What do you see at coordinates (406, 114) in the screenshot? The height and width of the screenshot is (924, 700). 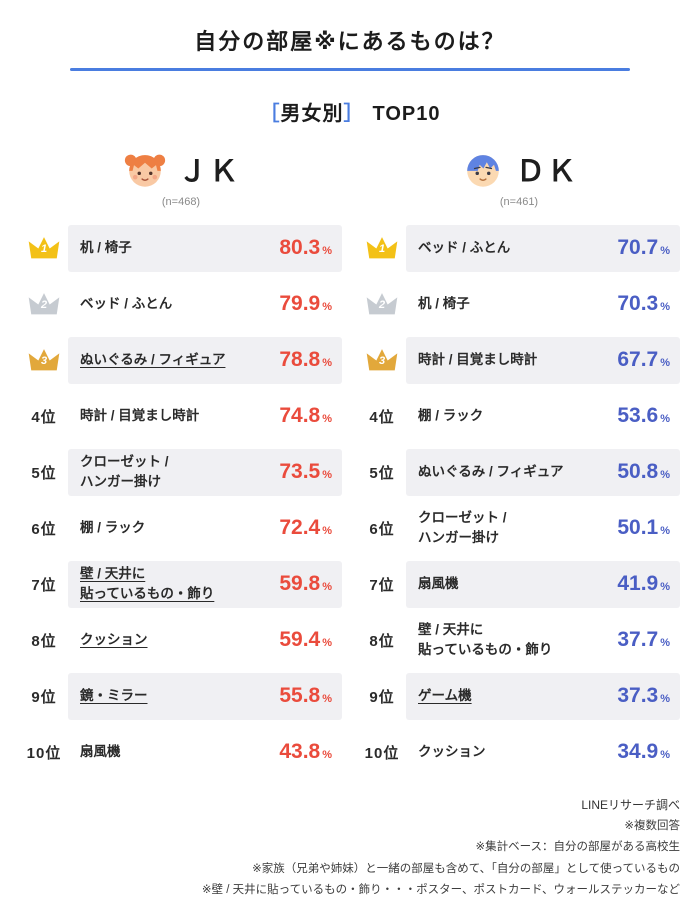 I see `subtitle-top10: TOP10` at bounding box center [406, 114].